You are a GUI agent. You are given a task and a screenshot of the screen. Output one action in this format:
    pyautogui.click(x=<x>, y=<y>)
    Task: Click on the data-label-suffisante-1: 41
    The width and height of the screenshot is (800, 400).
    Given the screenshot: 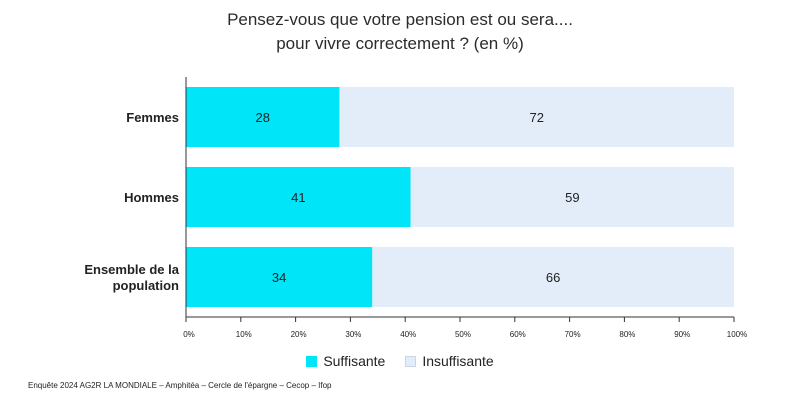 What is the action you would take?
    pyautogui.click(x=298, y=197)
    